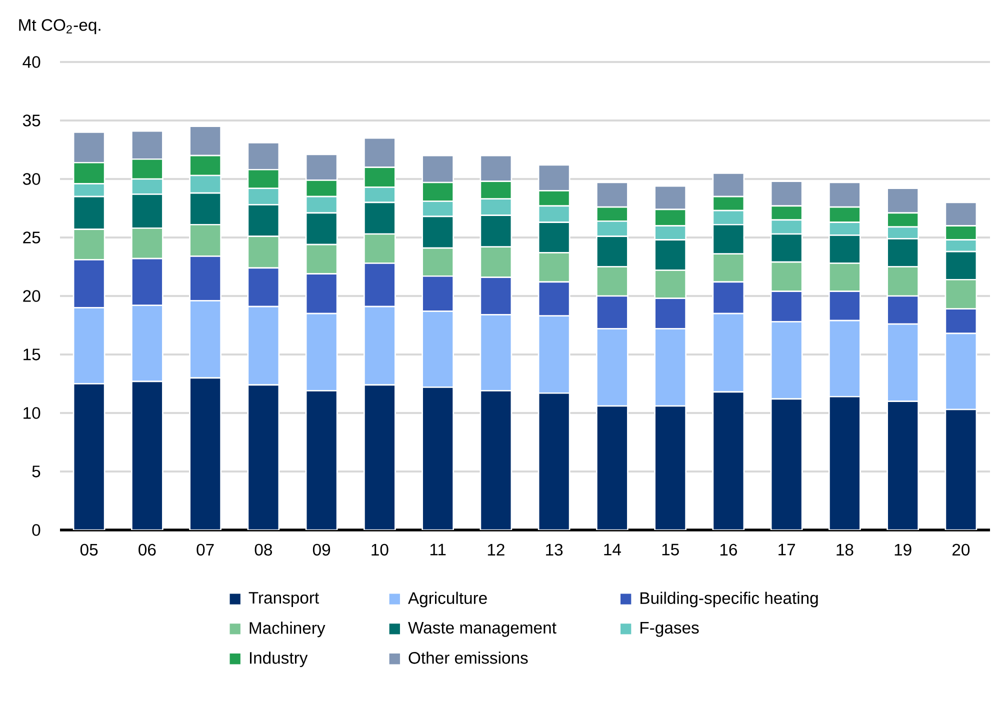 Image resolution: width=992 pixels, height=704 pixels. Describe the element at coordinates (903, 550) in the screenshot. I see `x-tick-label: 19` at that location.